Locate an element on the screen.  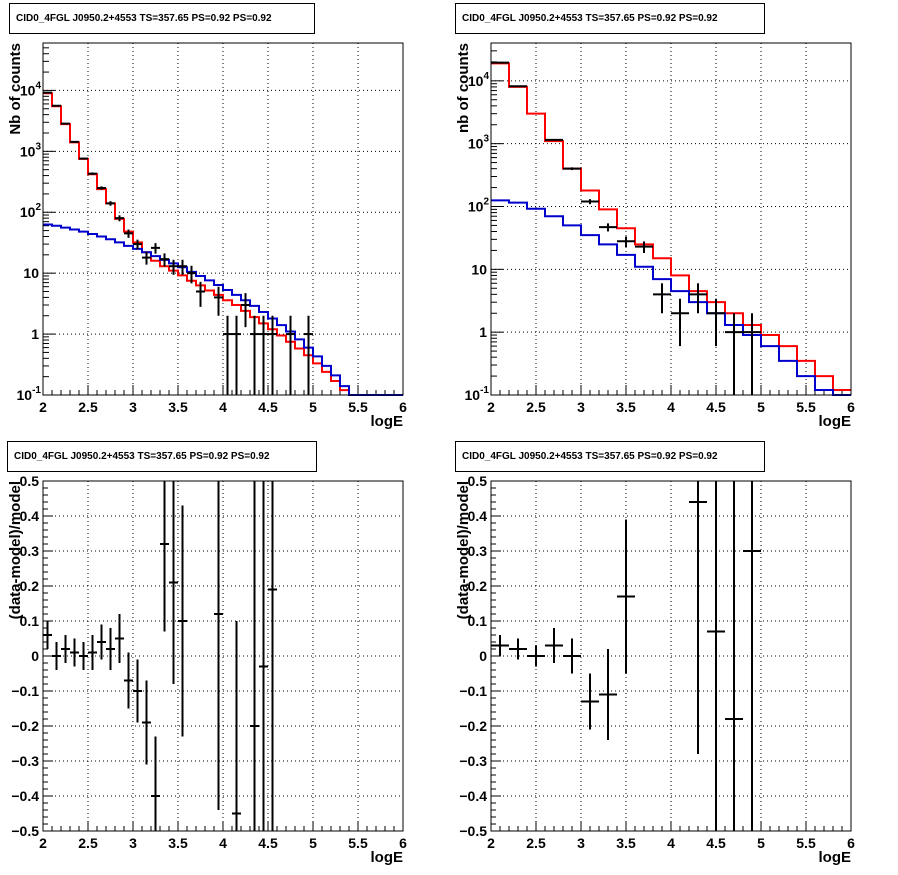
y-tick-label: 10 is located at coordinates (31, 273).